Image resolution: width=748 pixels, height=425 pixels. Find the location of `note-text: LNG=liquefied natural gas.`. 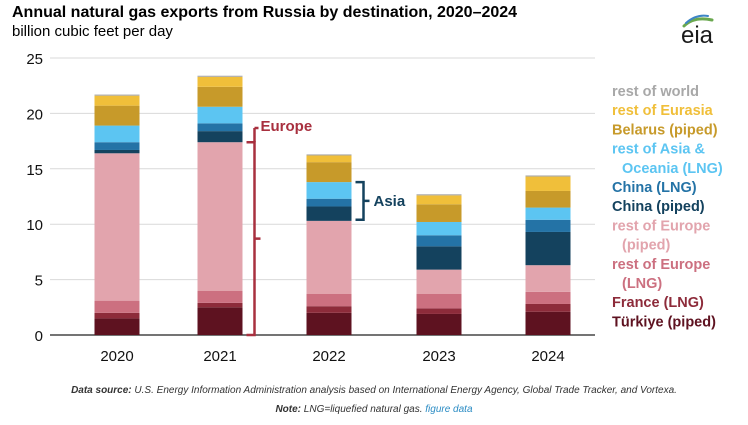

note-text: LNG=liquefied natural gas. is located at coordinates (363, 409).